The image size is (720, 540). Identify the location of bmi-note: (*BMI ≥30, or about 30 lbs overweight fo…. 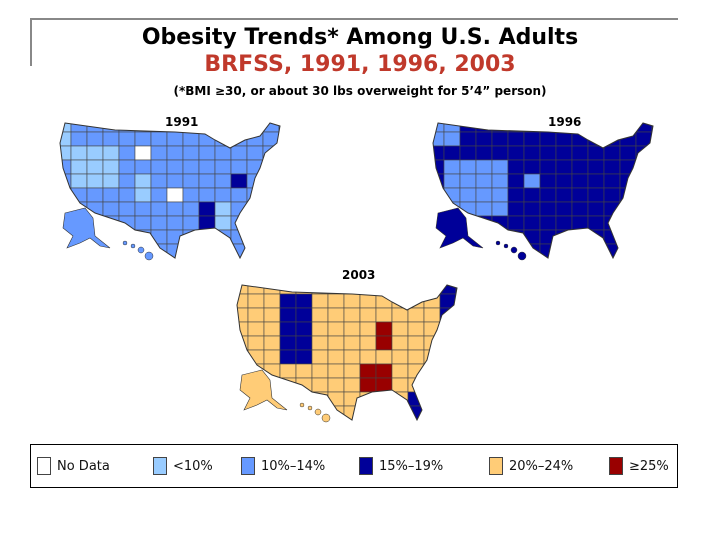
(360, 91).